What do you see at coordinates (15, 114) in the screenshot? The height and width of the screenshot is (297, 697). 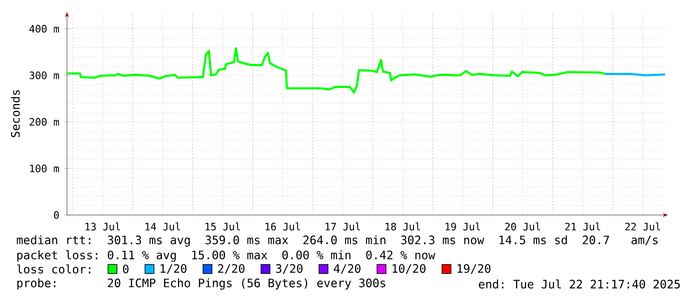 I see `y-axis-title: Seconds` at bounding box center [15, 114].